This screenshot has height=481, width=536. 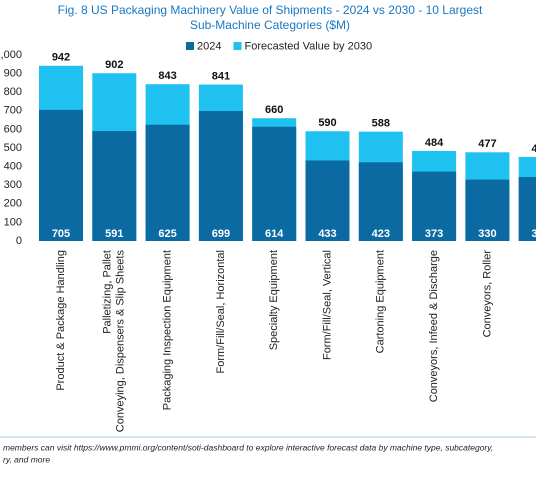 I want to click on y-tick-label: 700, so click(x=13, y=111).